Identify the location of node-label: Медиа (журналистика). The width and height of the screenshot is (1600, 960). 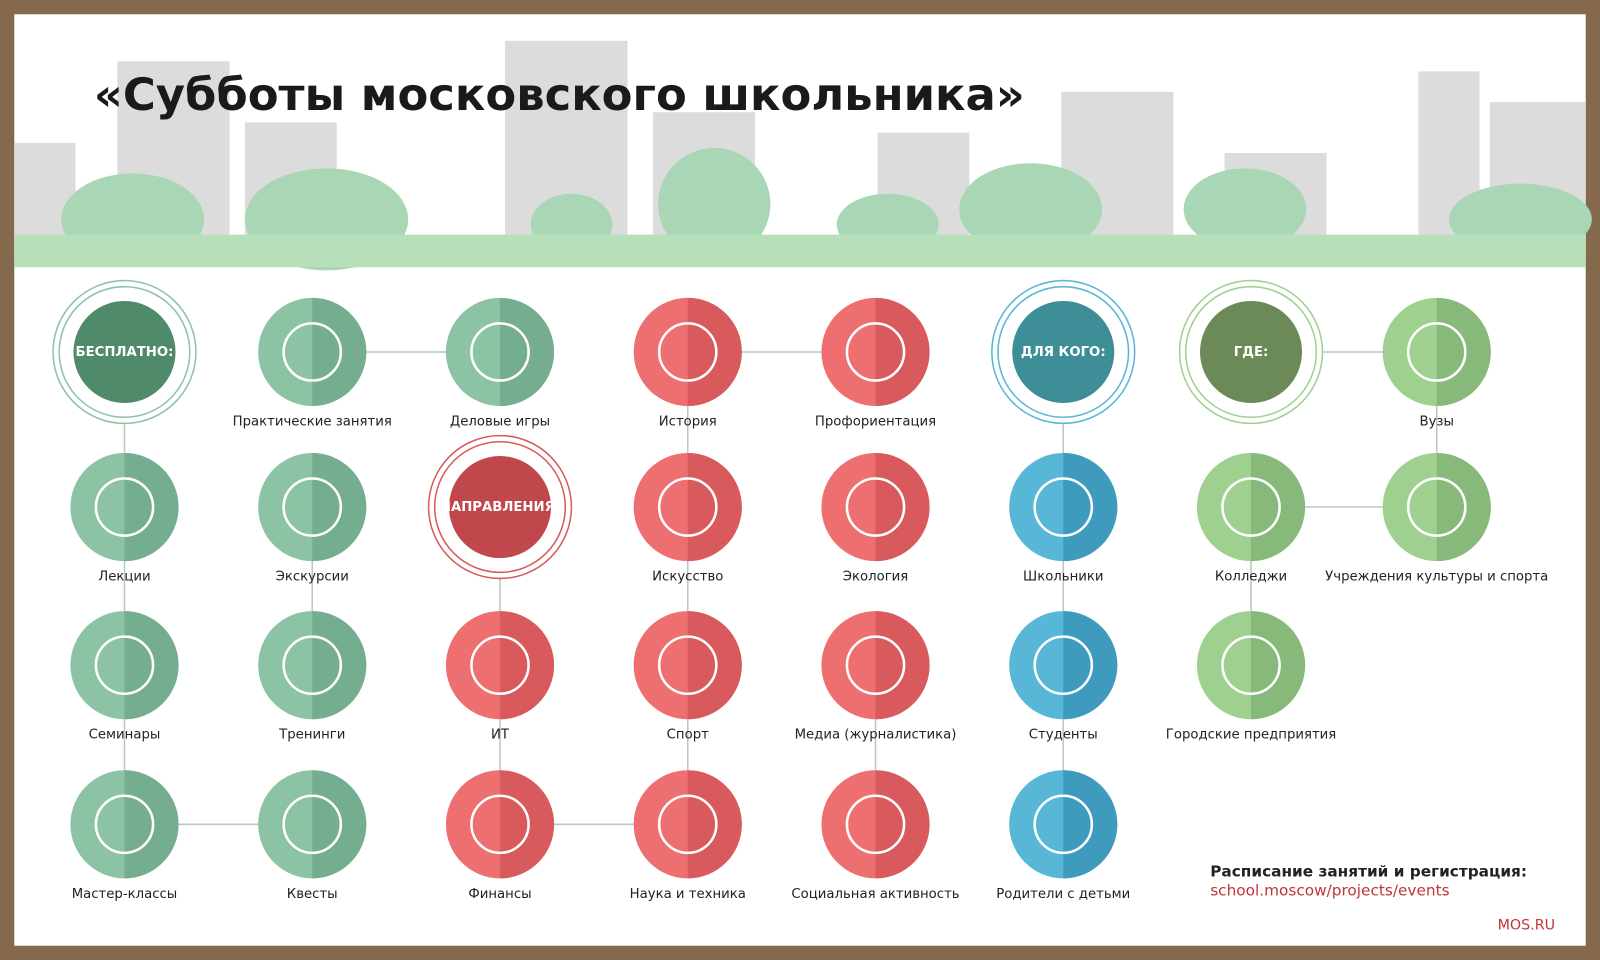
(876, 735).